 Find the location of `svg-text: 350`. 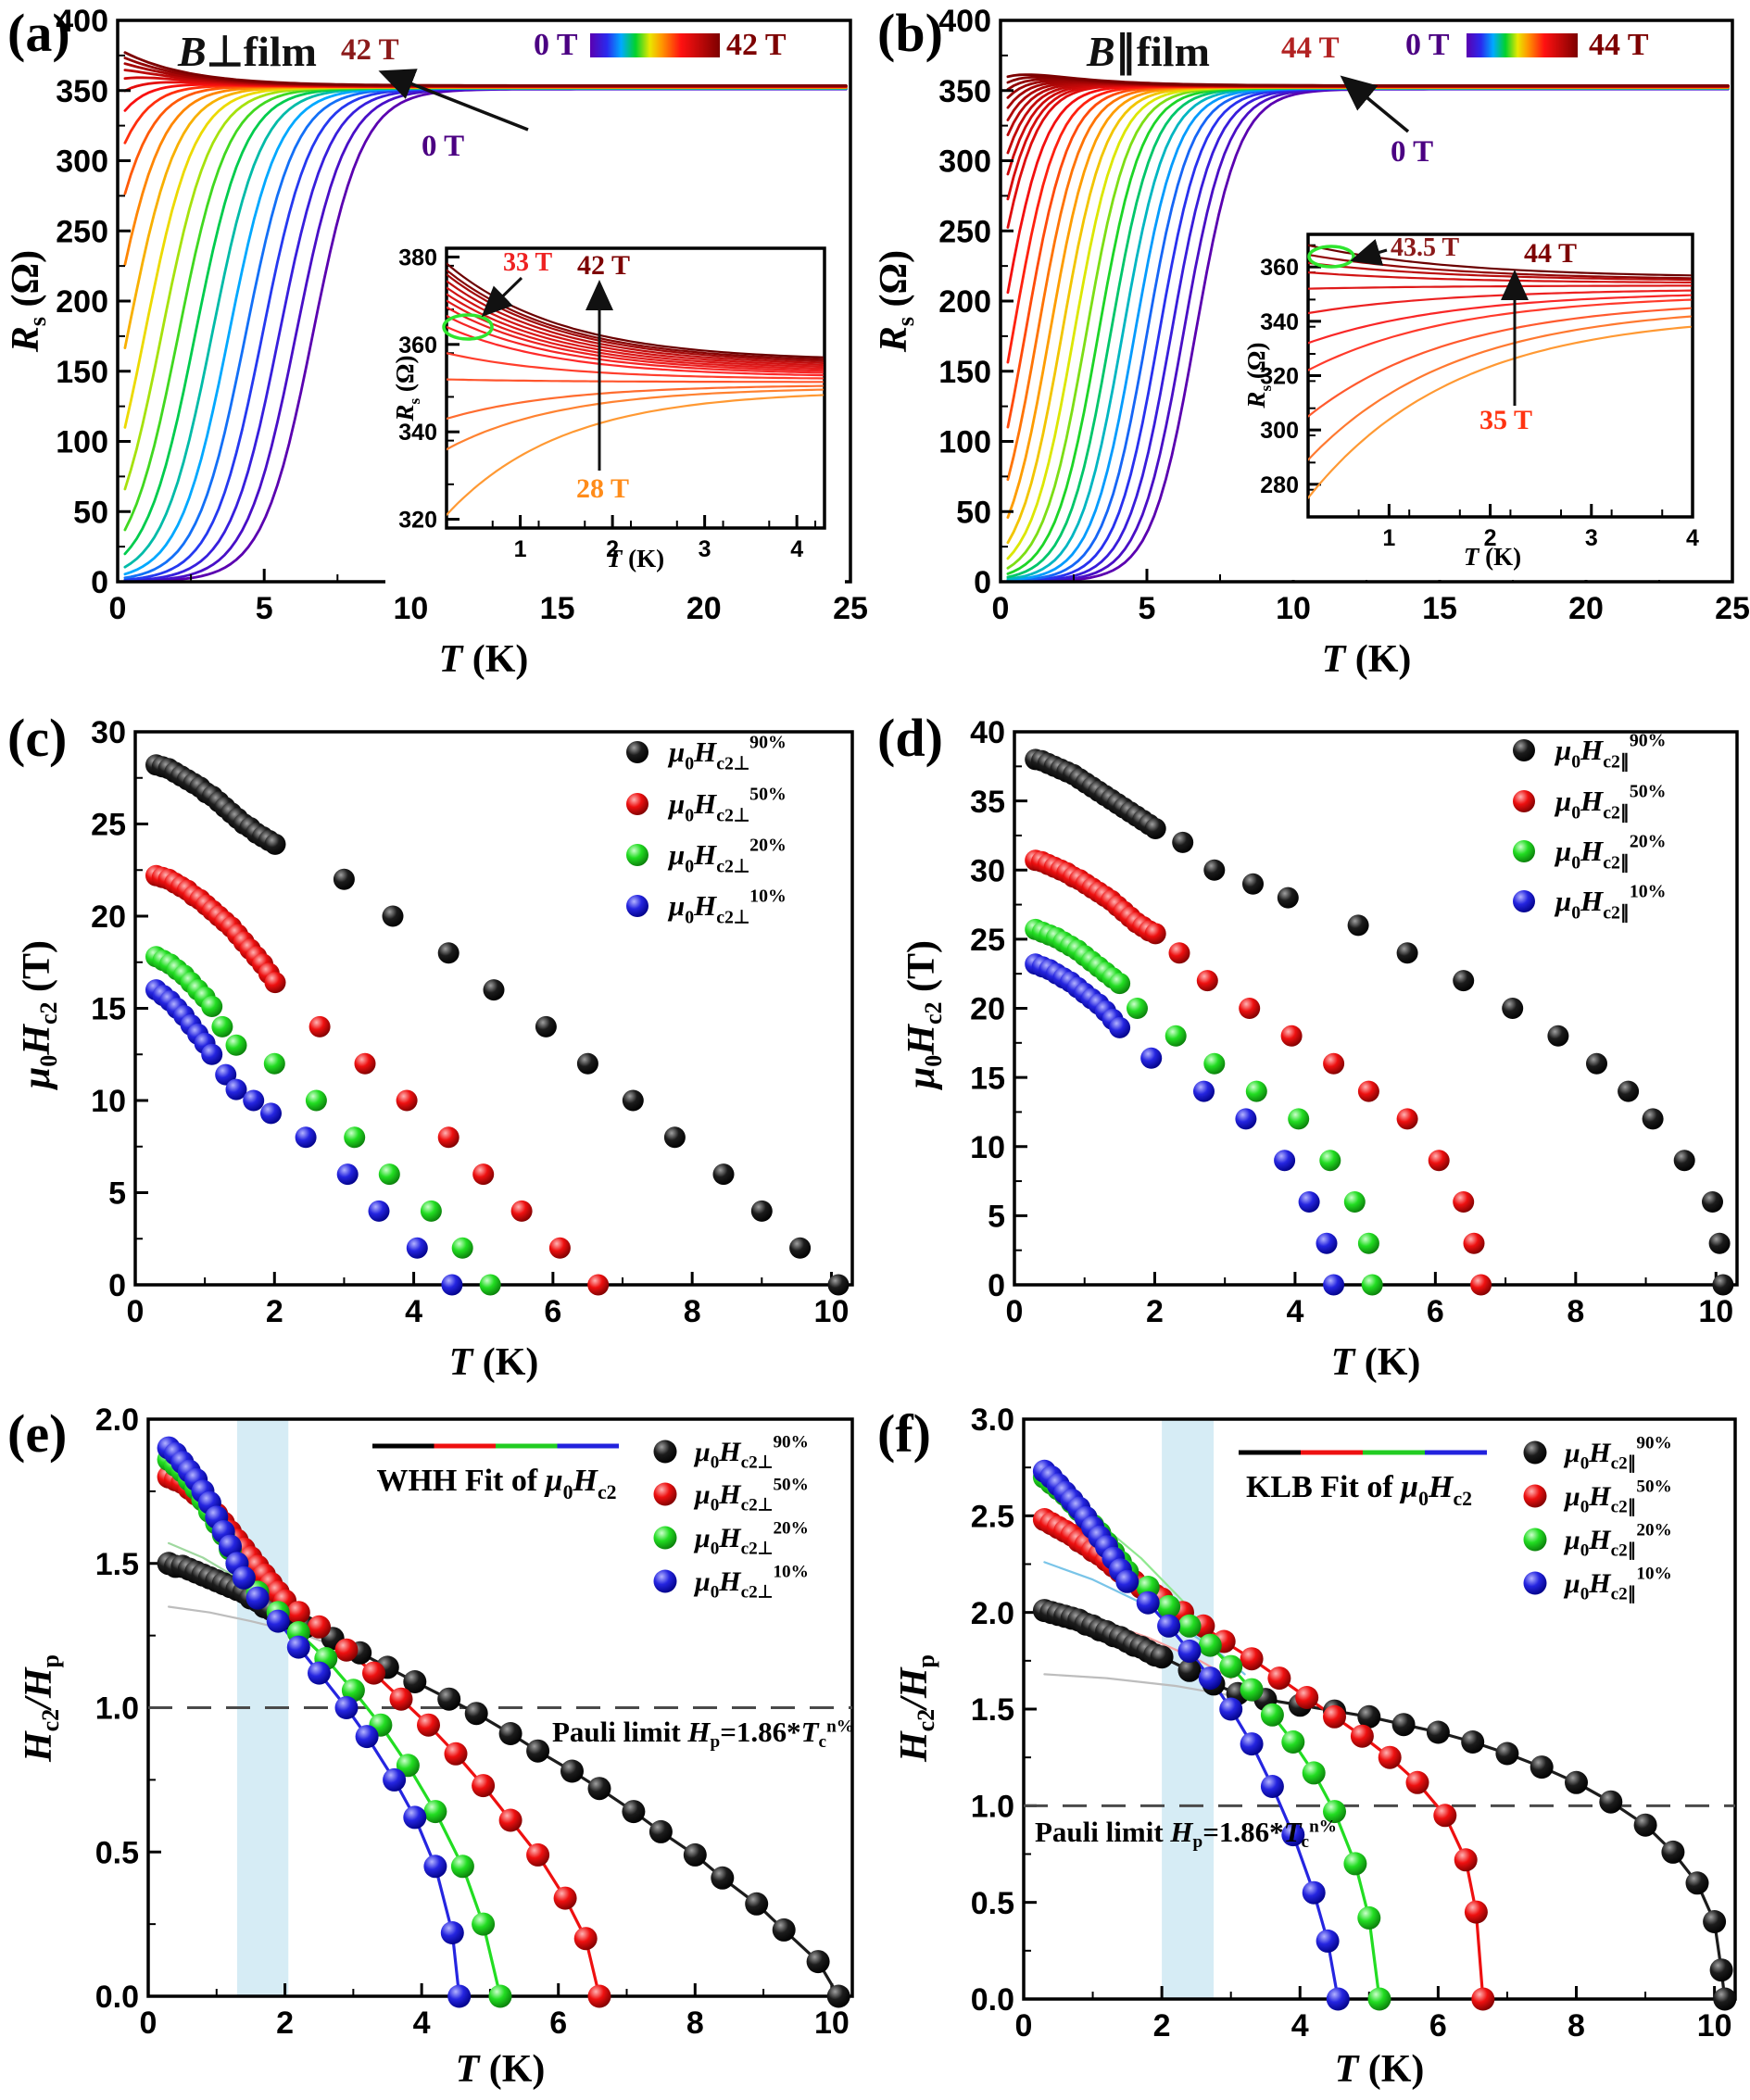

svg-text: 350 is located at coordinates (82, 91).